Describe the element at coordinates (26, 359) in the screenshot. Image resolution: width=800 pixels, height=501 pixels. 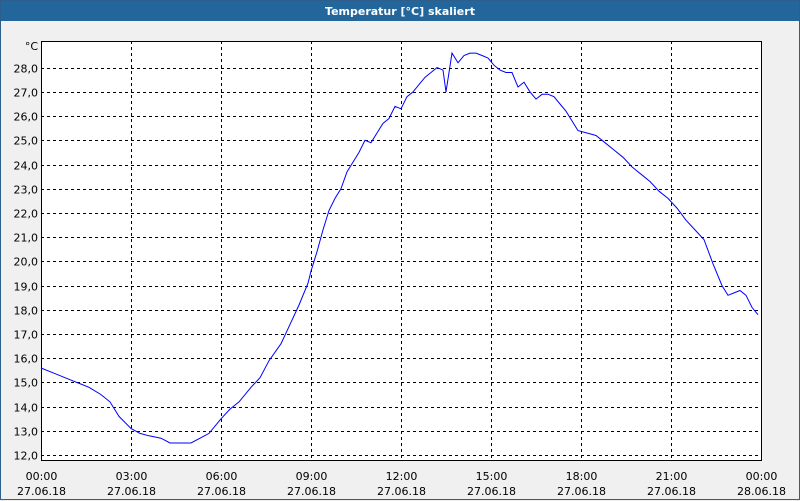
I see `y-tick-label: 16,0` at that location.